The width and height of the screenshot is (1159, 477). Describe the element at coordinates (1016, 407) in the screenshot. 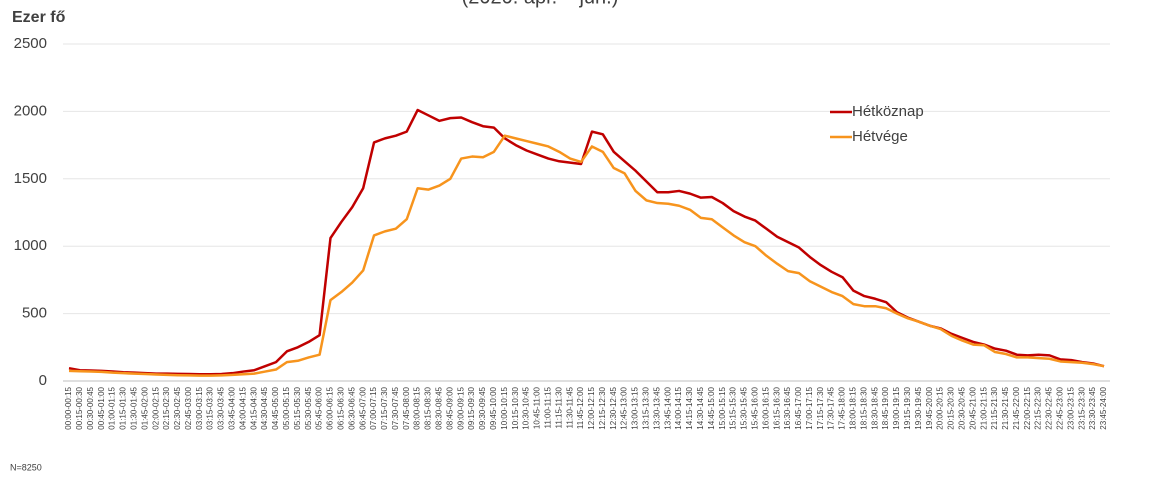

I see `x-tick-label: 21:45-22:00` at that location.